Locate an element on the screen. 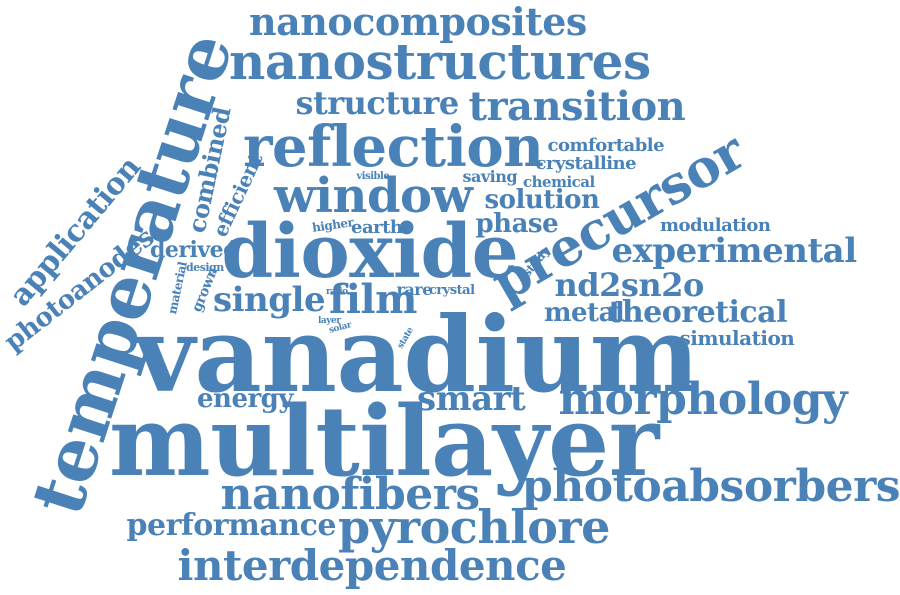 This screenshot has height=595, width=900. word-single: single is located at coordinates (269, 300).